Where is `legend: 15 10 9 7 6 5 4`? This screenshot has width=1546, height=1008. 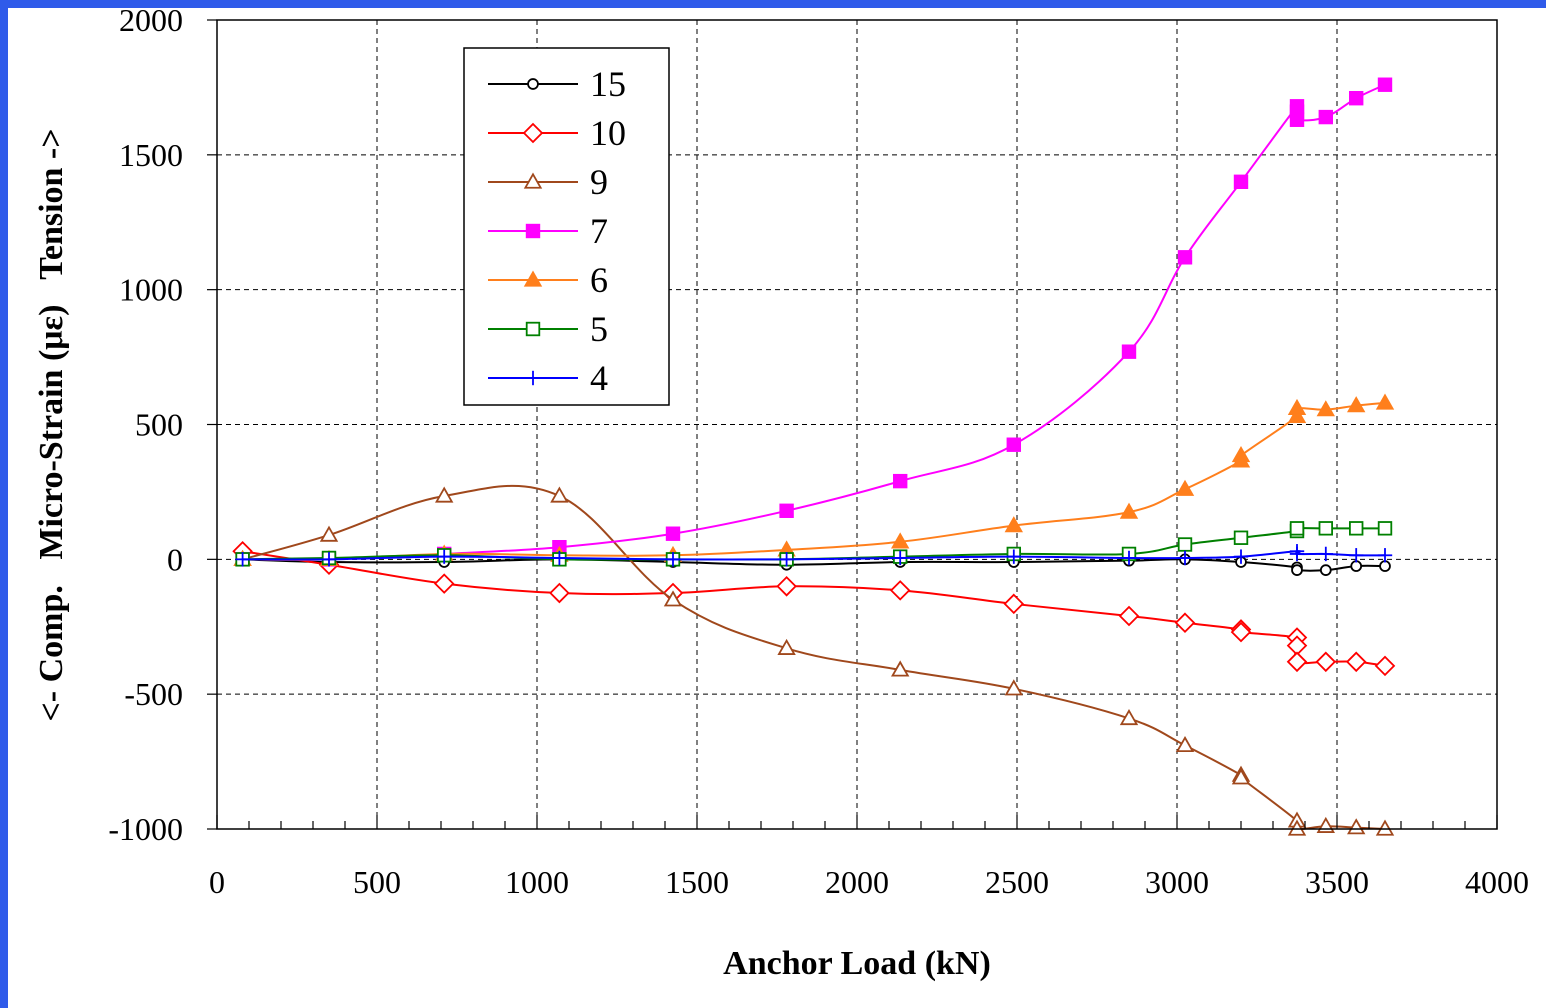 legend: 15 10 9 7 6 5 4 is located at coordinates (566, 226).